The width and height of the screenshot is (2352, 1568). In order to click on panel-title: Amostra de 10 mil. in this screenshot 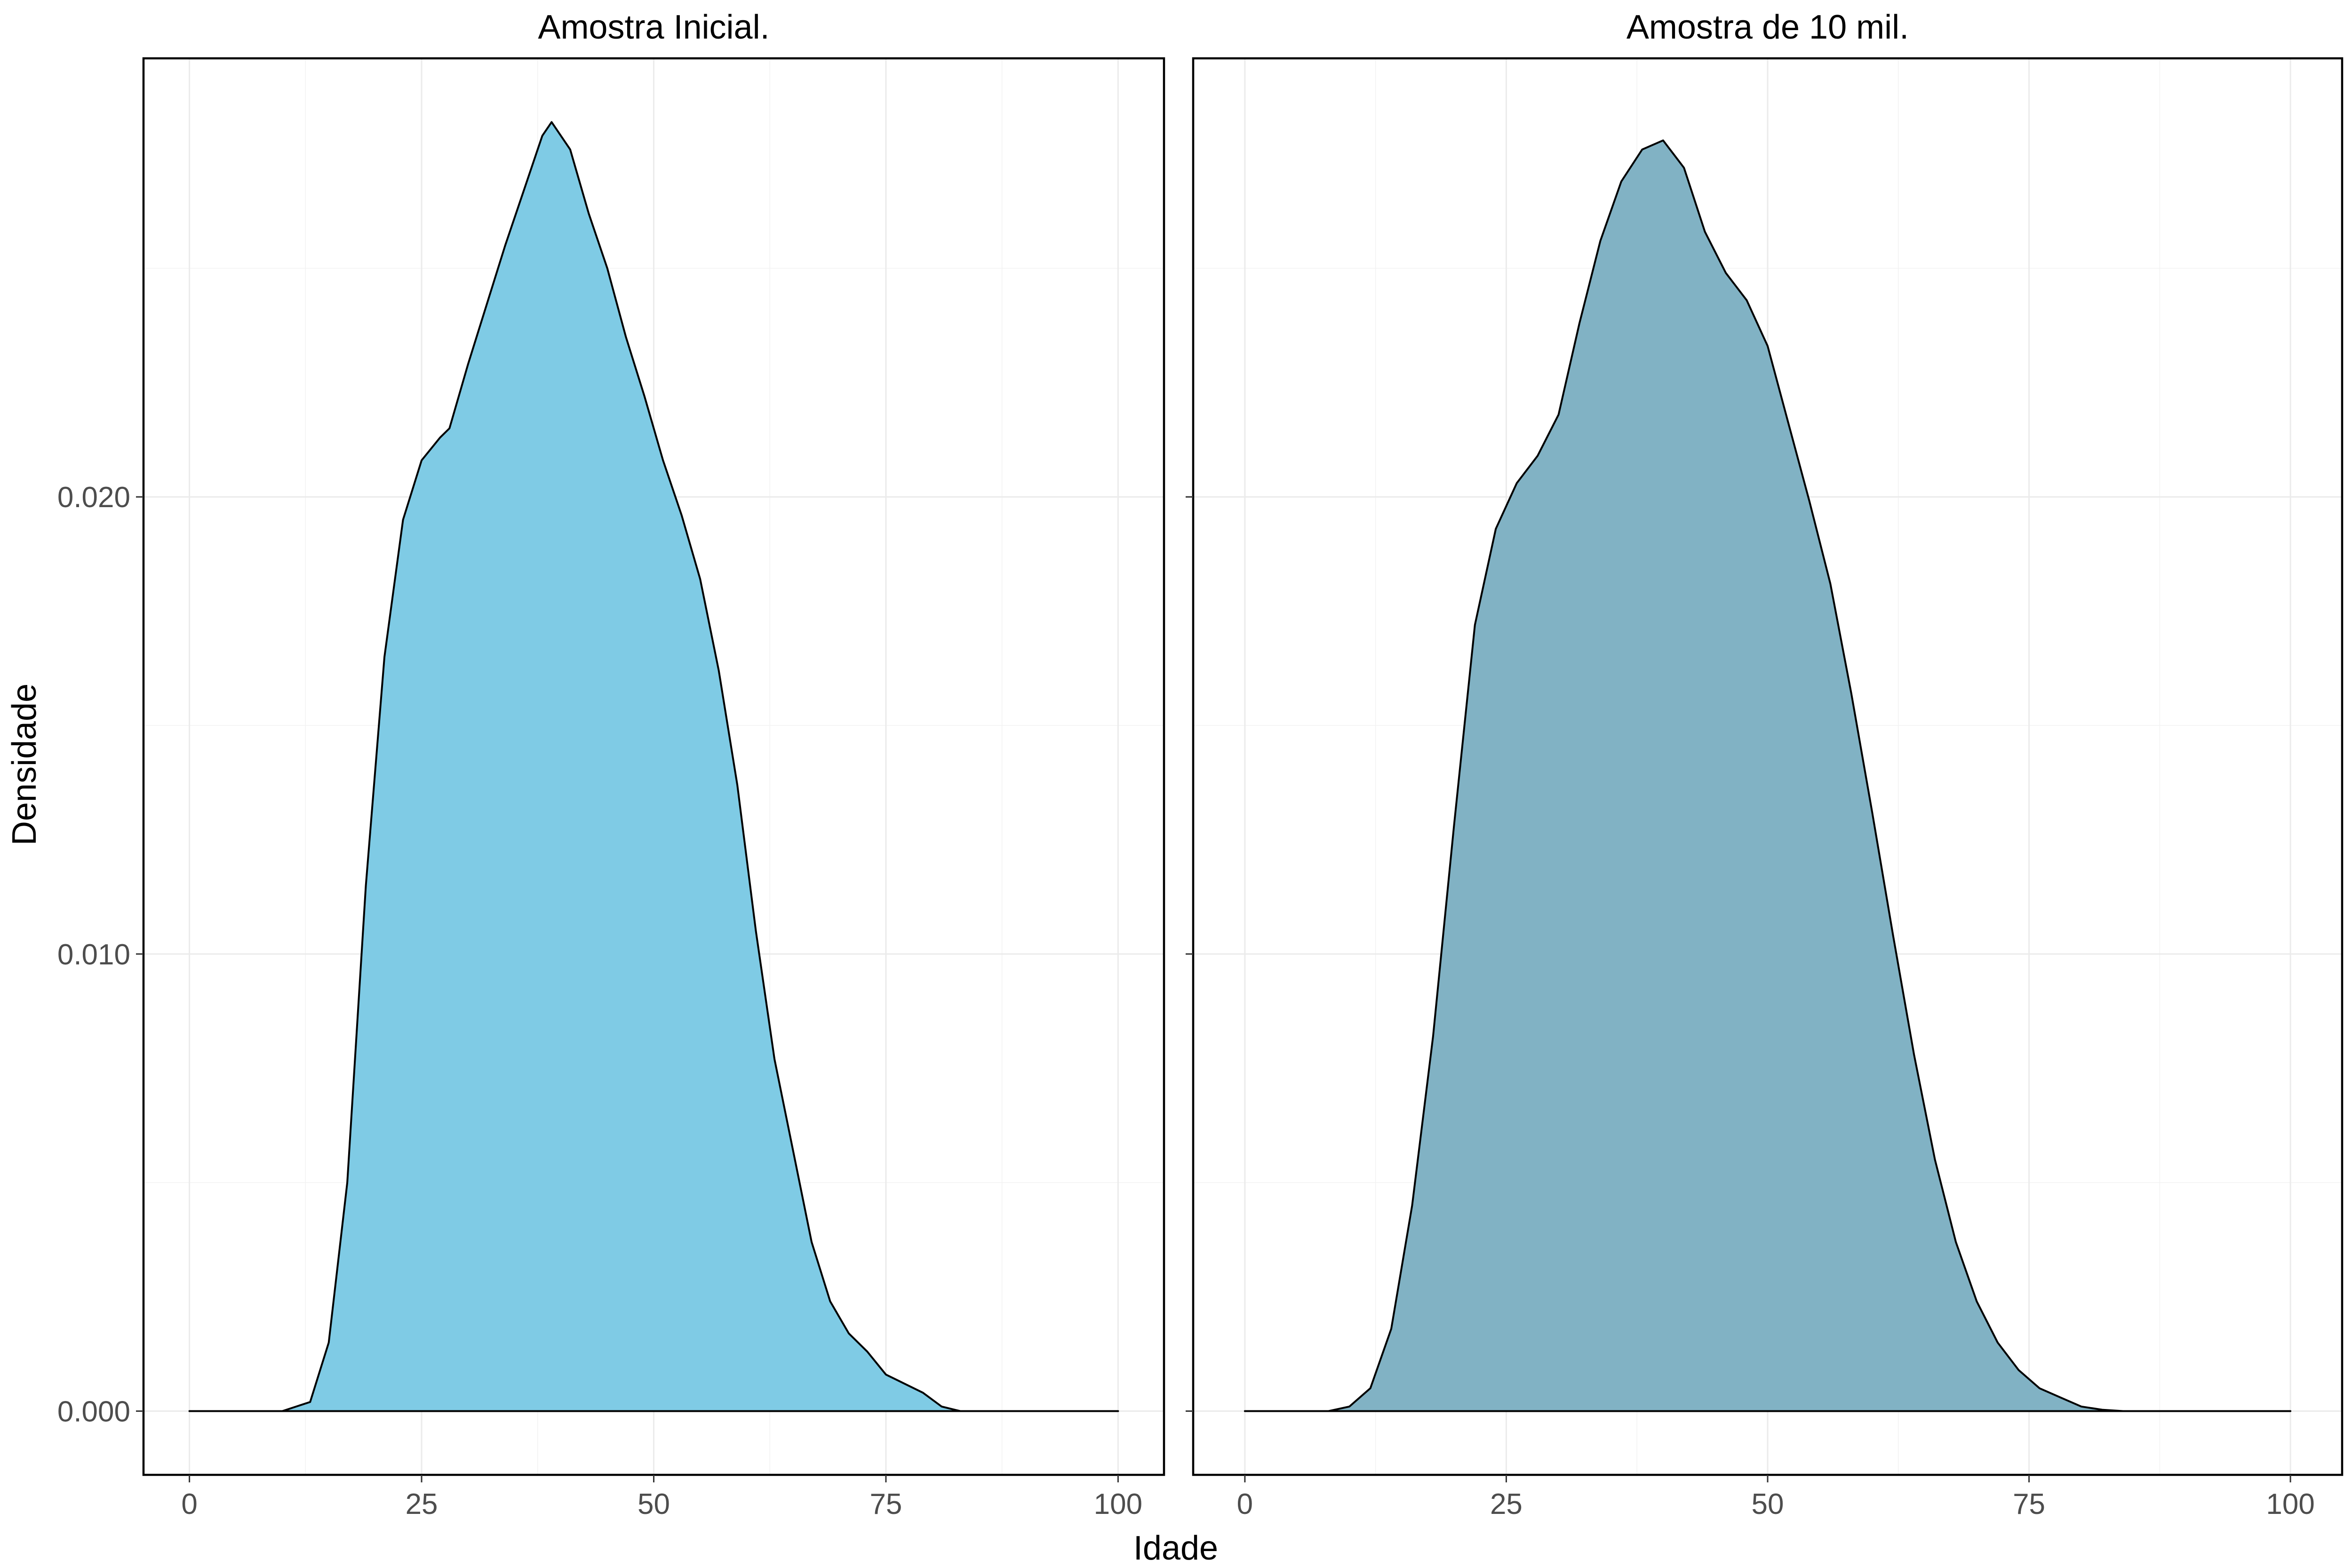, I will do `click(1767, 27)`.